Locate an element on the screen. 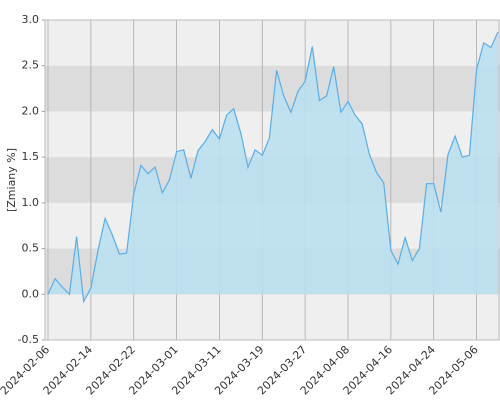 The image size is (500, 400). y-tick-label: 1.5 is located at coordinates (31, 156).